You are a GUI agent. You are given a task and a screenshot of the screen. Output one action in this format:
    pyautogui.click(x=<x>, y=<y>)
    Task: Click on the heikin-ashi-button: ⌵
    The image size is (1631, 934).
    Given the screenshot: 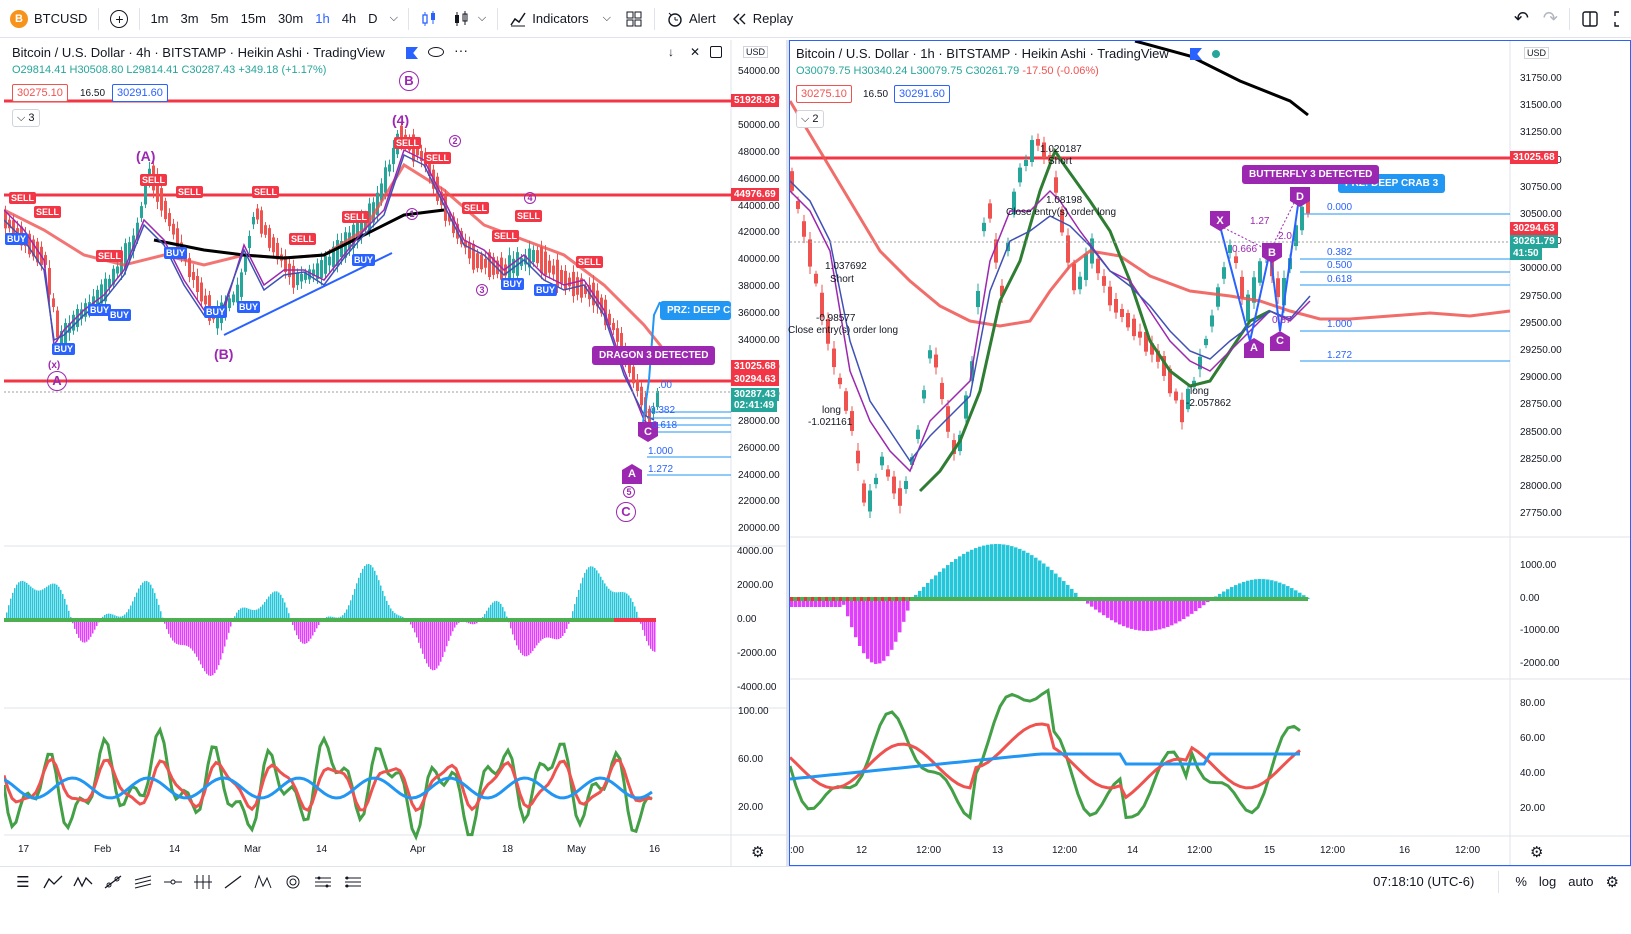 What is the action you would take?
    pyautogui.click(x=469, y=19)
    